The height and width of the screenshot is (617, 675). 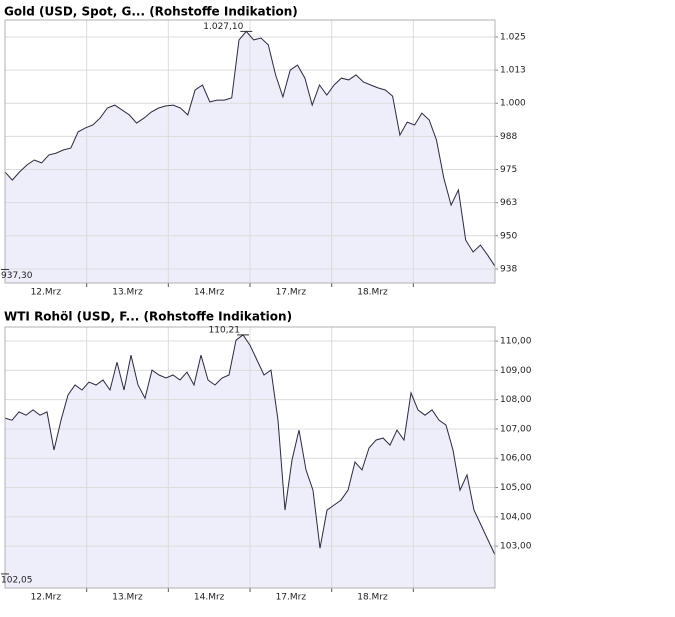 I want to click on y-tick-label: 963, so click(x=508, y=203).